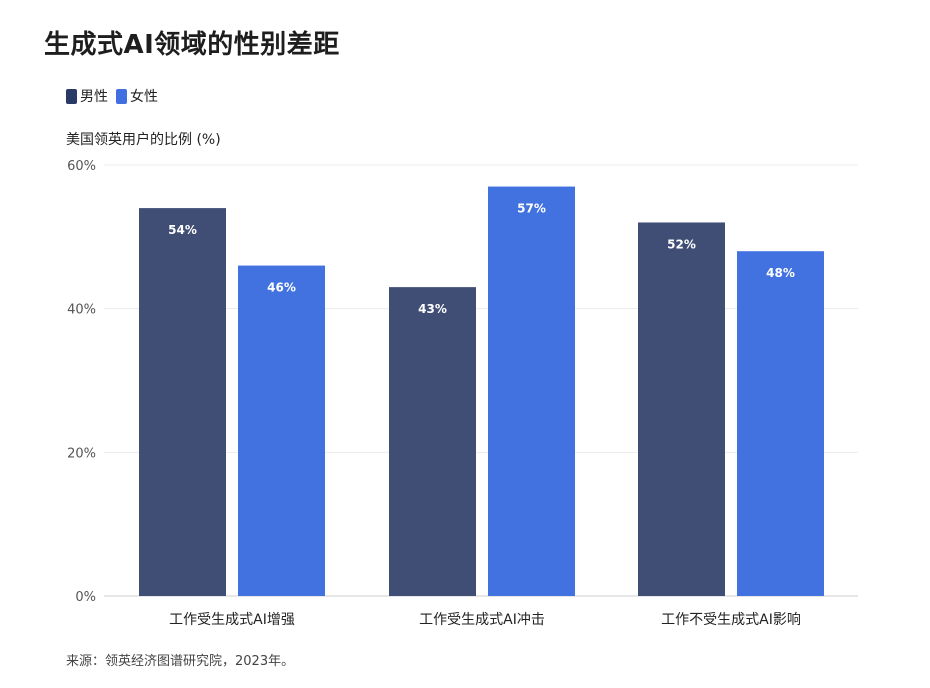 The width and height of the screenshot is (930, 688). Describe the element at coordinates (94, 97) in the screenshot. I see `legend-label-male: 男性` at that location.